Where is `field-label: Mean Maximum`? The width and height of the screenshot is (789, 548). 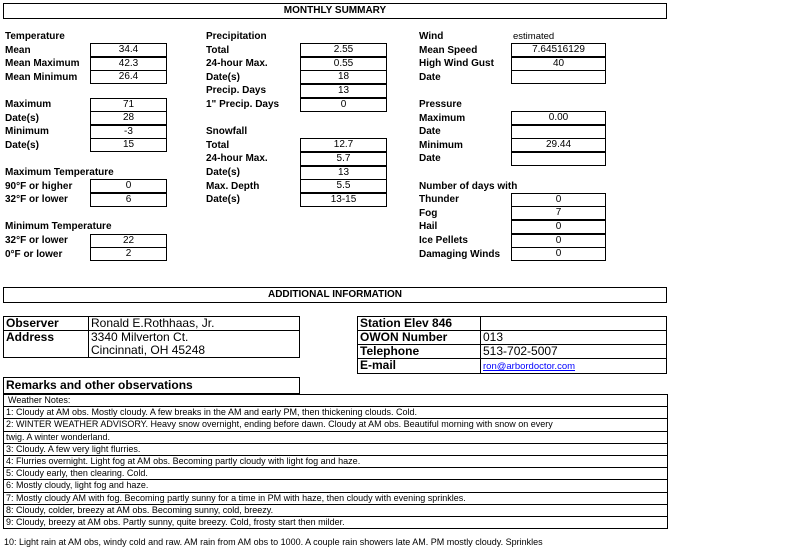 field-label: Mean Maximum is located at coordinates (42, 64).